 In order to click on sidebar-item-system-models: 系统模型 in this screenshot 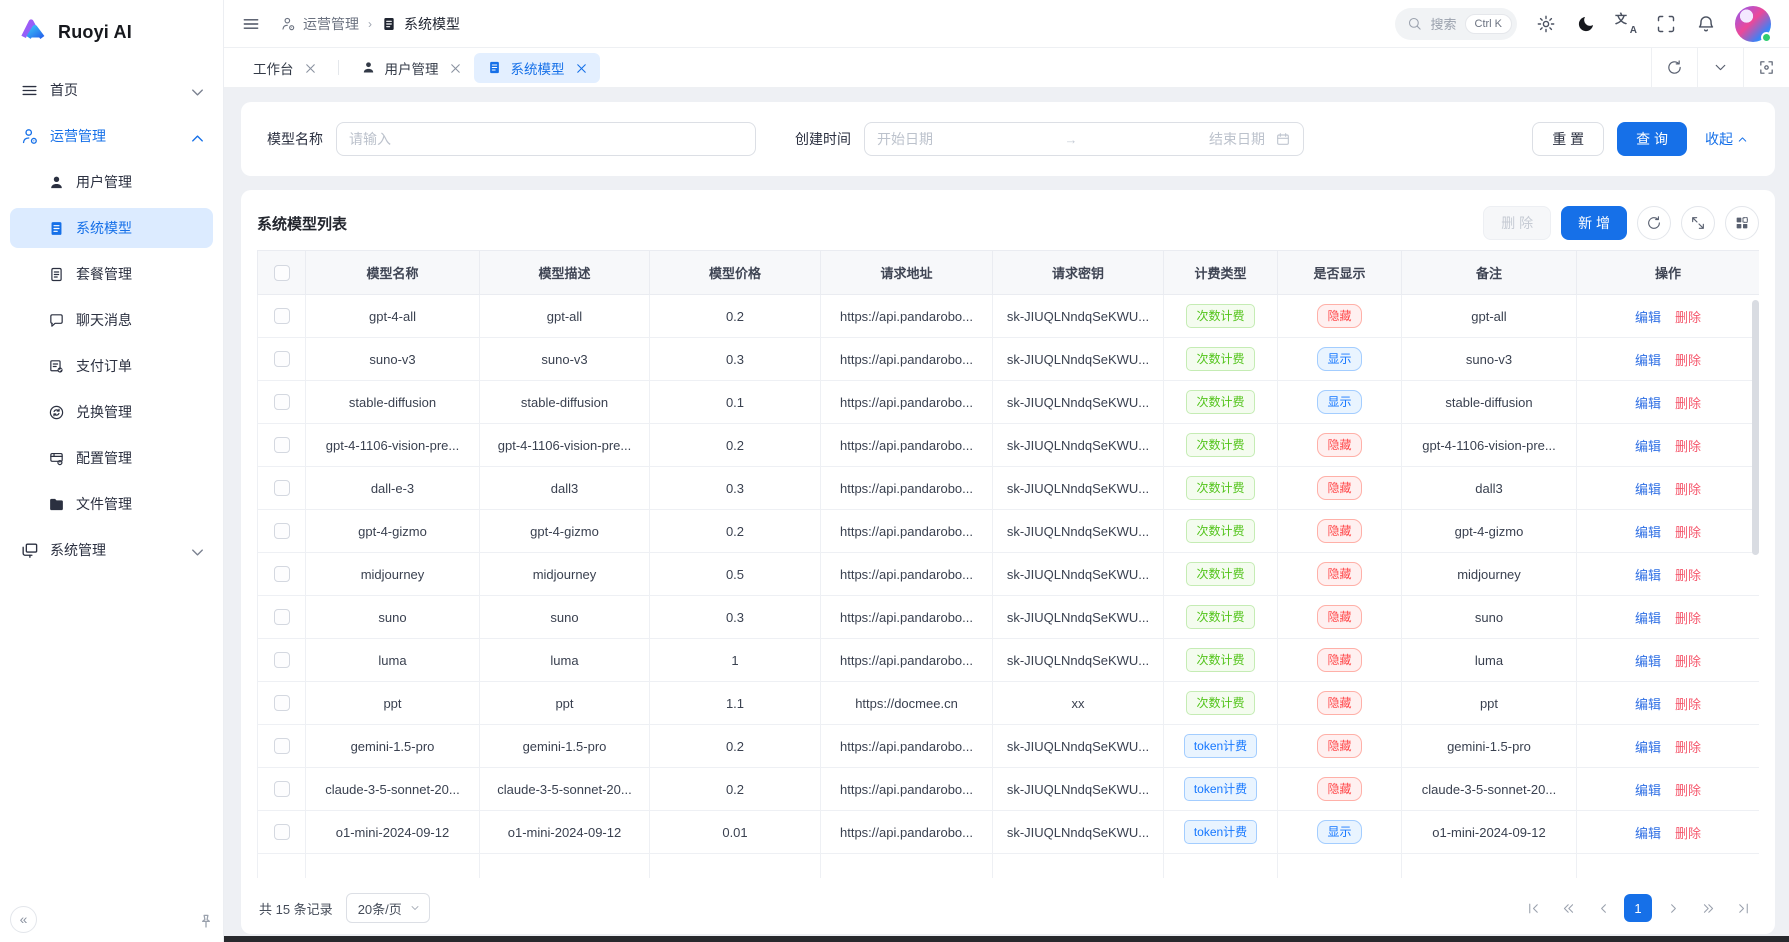, I will do `click(111, 228)`.